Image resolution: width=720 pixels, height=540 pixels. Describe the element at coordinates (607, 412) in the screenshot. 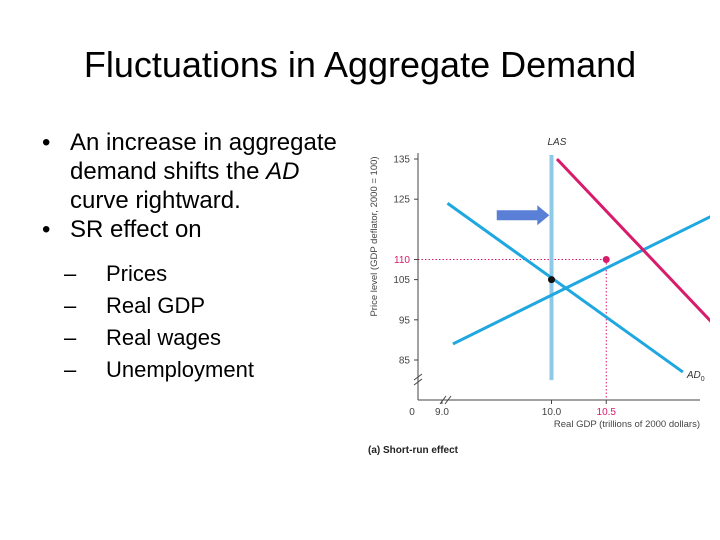

I see `x-tick-label: 10.5` at that location.